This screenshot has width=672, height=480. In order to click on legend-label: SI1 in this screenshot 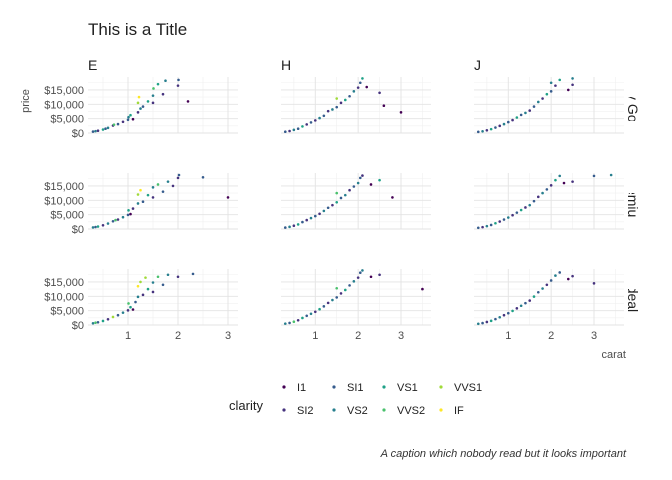, I will do `click(355, 388)`.